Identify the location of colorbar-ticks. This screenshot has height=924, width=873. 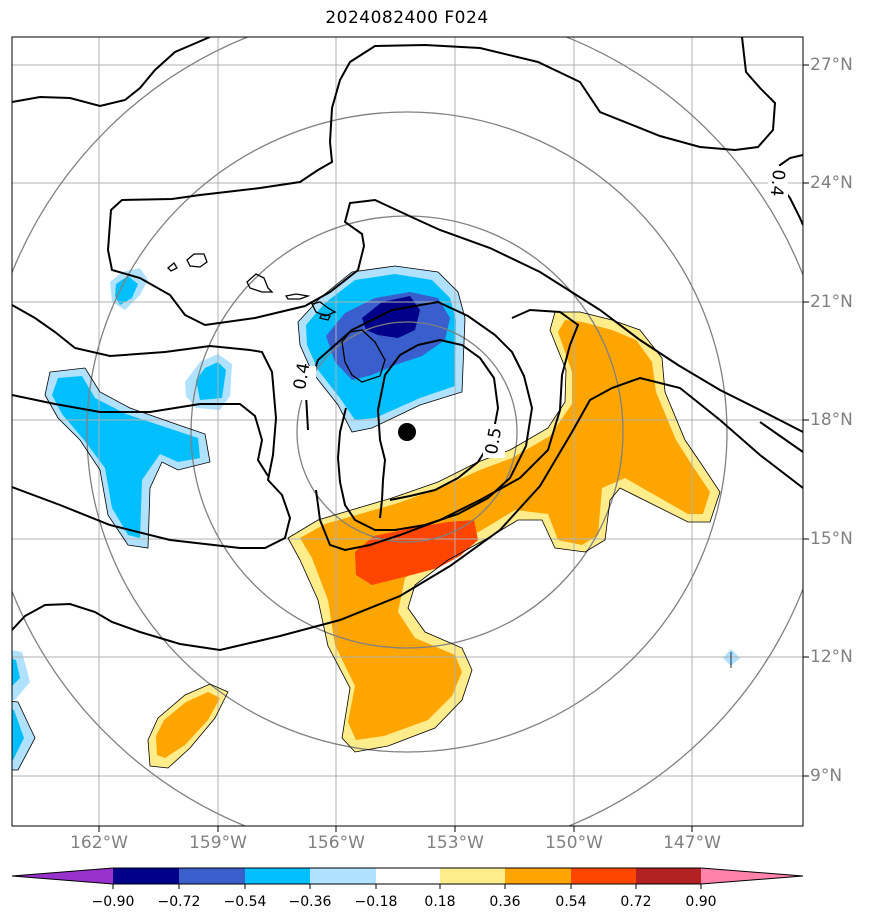
(407, 886).